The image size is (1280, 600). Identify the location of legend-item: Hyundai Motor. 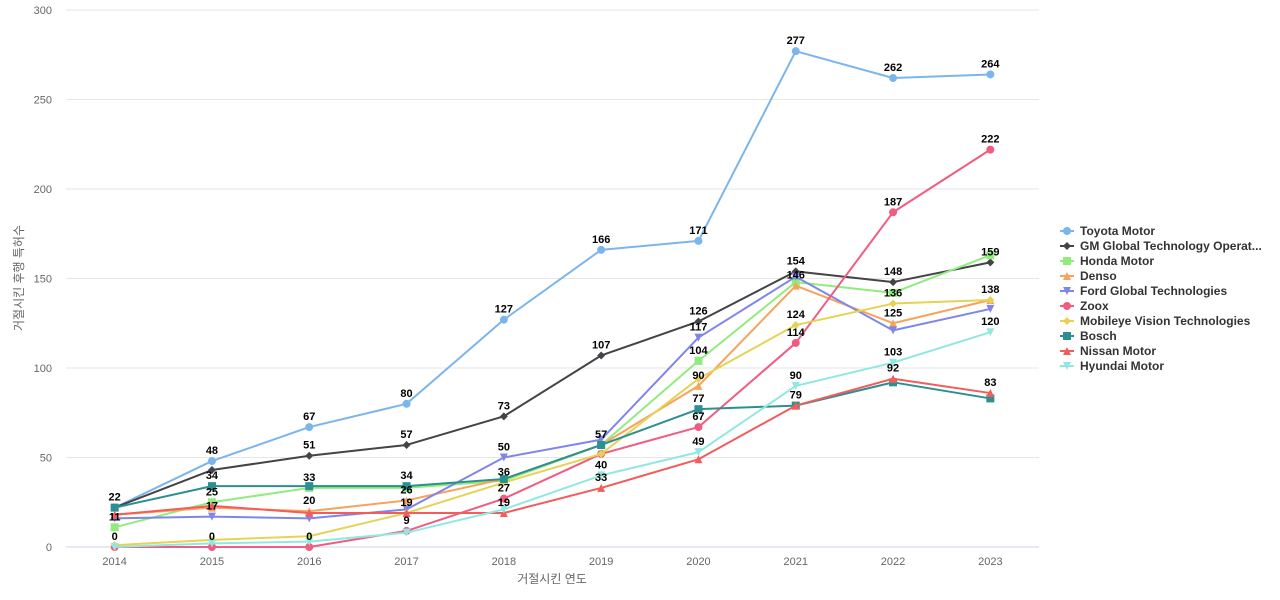
(1112, 366).